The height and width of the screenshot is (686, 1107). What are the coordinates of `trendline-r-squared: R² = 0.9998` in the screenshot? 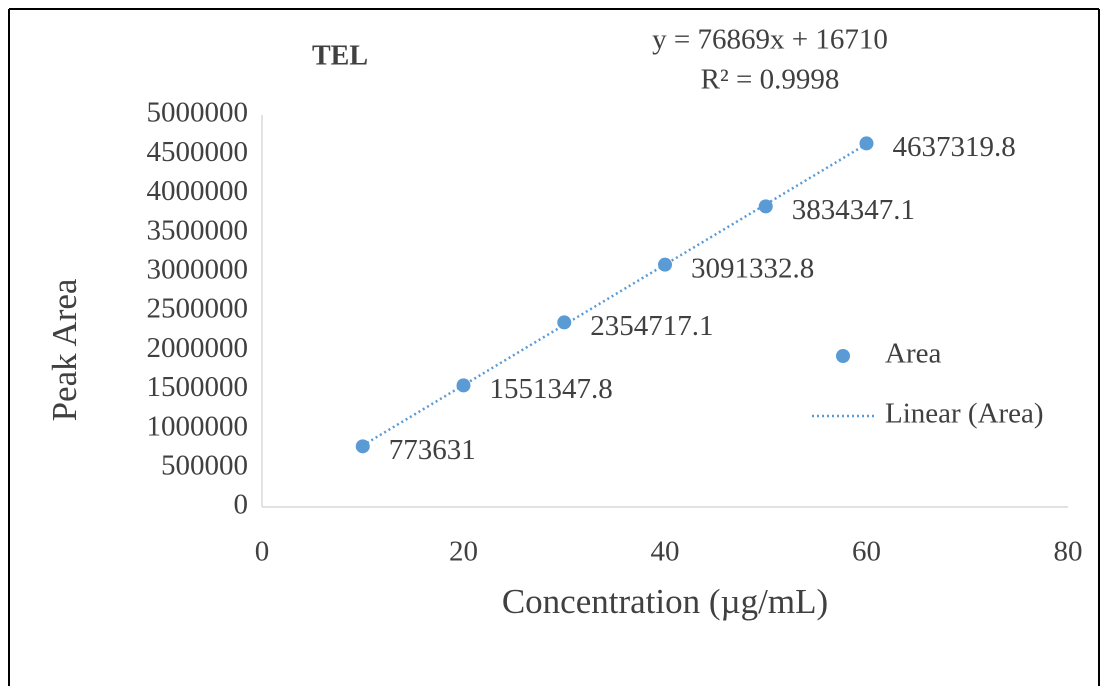 It's located at (770, 80).